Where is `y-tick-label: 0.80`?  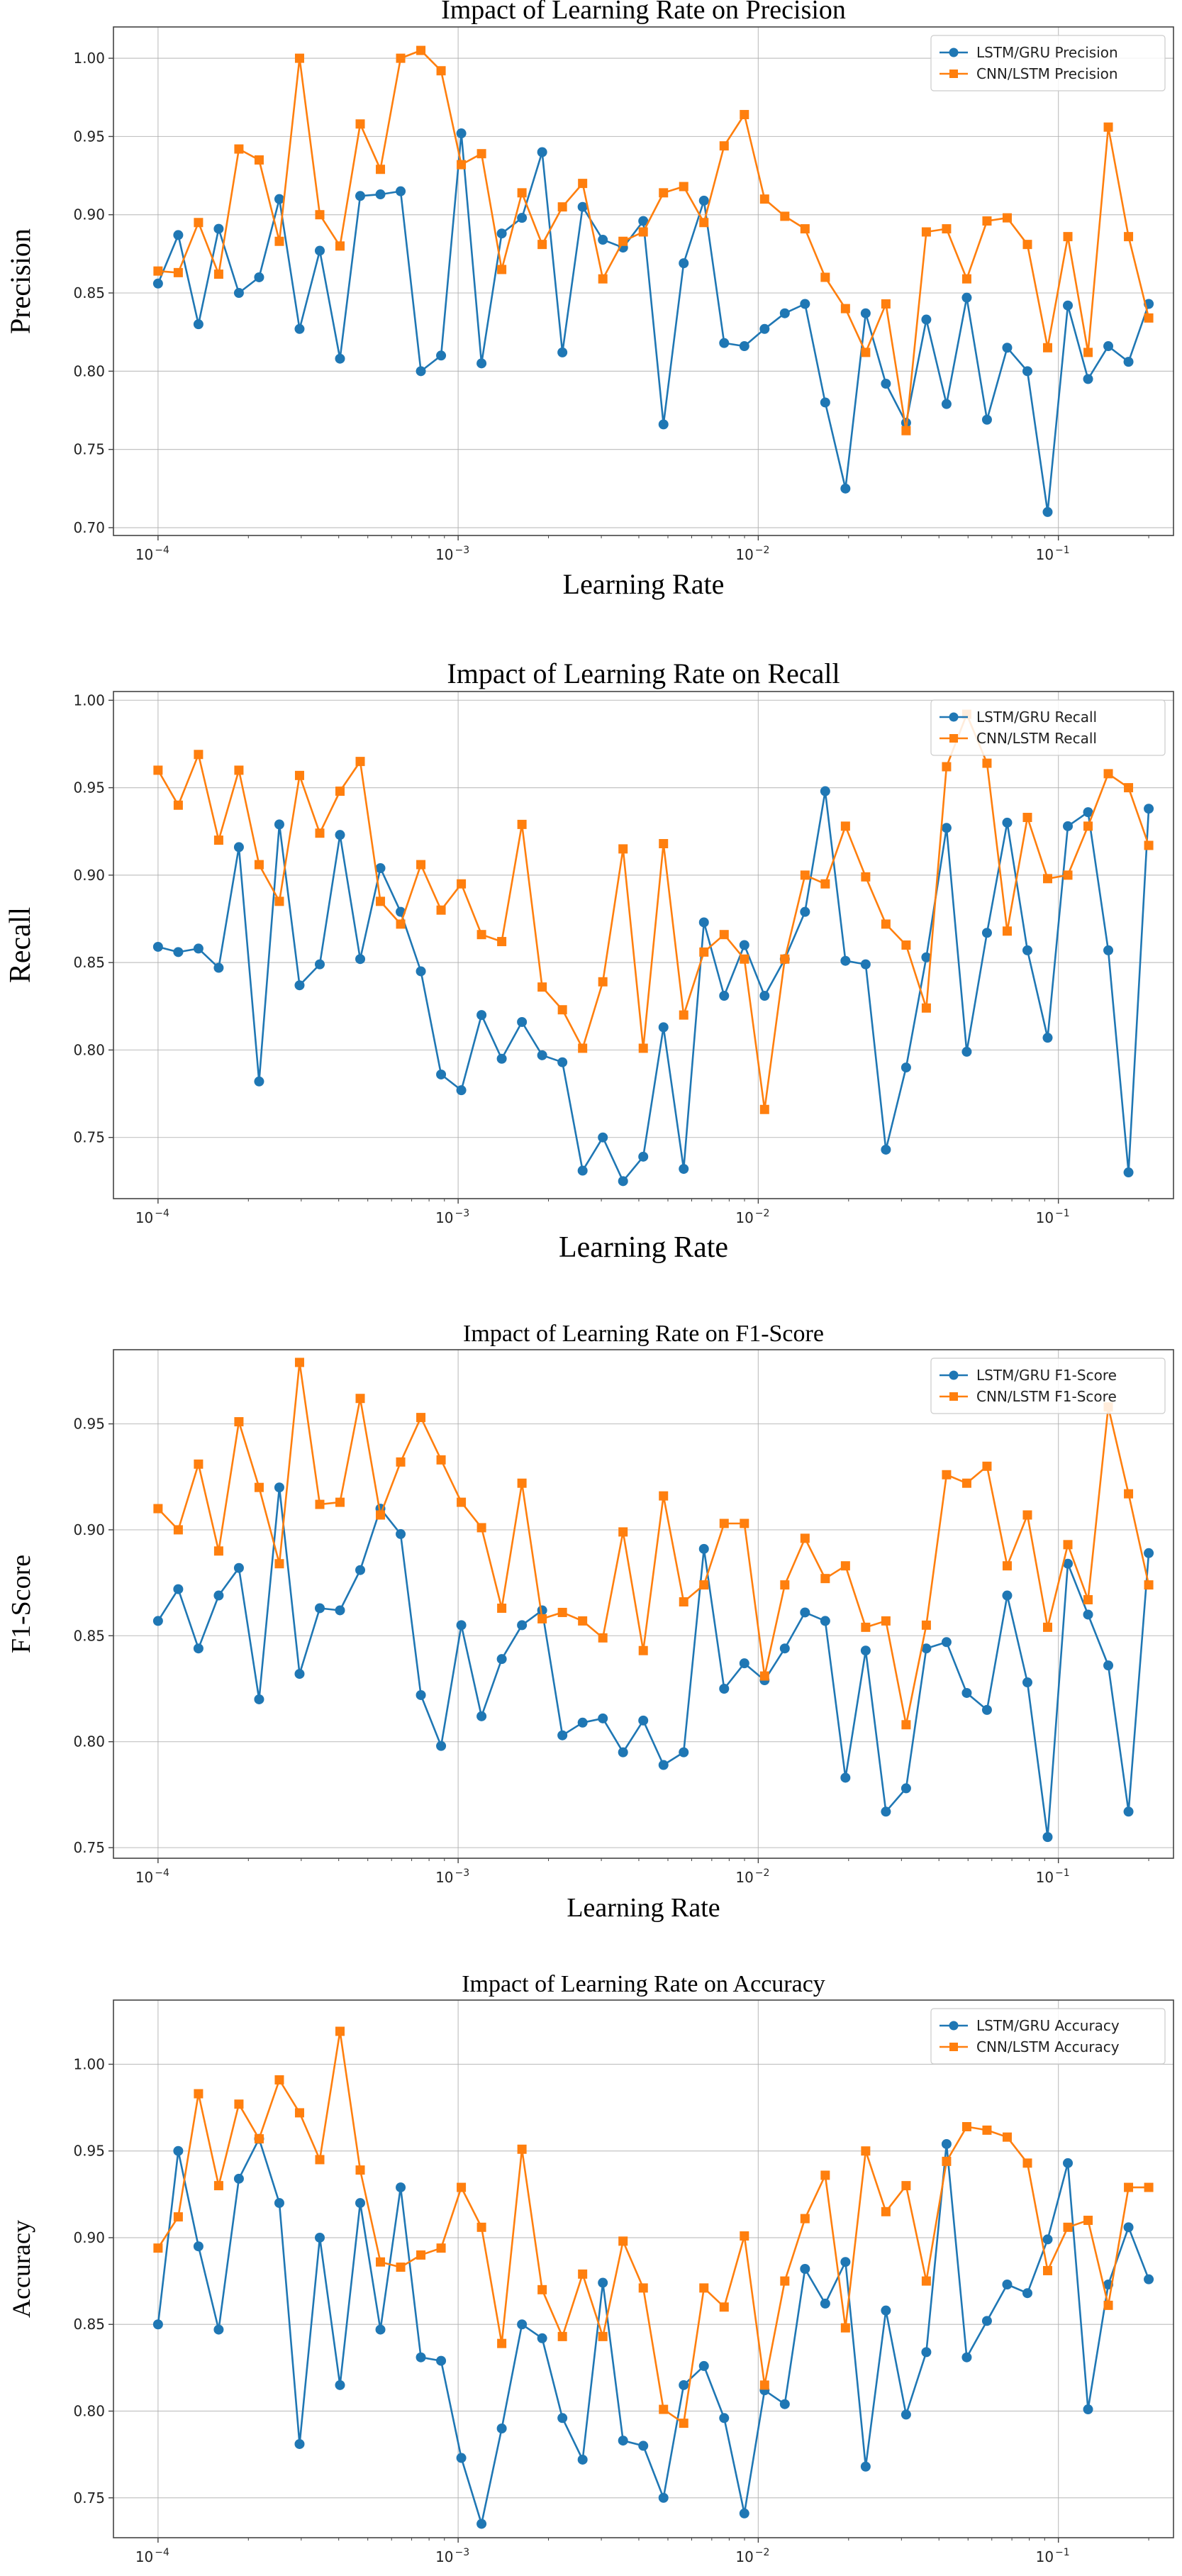 y-tick-label: 0.80 is located at coordinates (89, 1742).